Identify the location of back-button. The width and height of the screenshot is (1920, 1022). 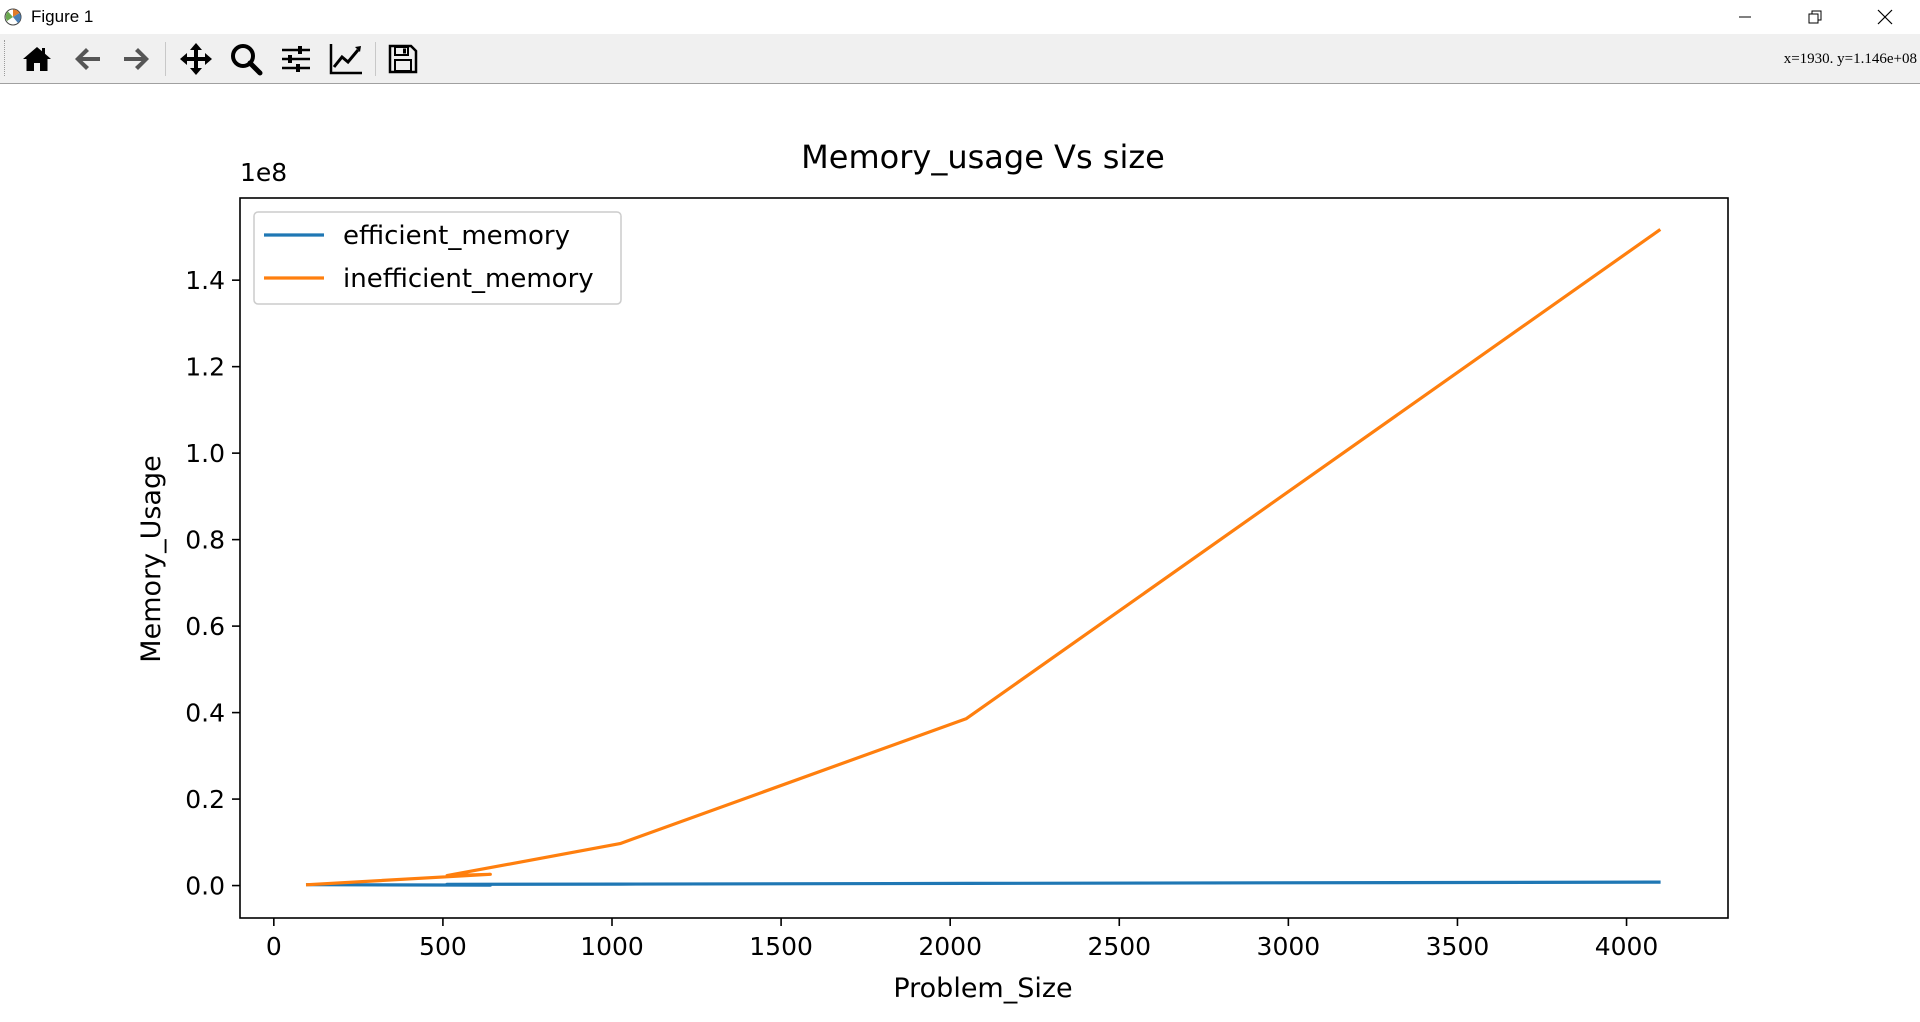
(87, 59).